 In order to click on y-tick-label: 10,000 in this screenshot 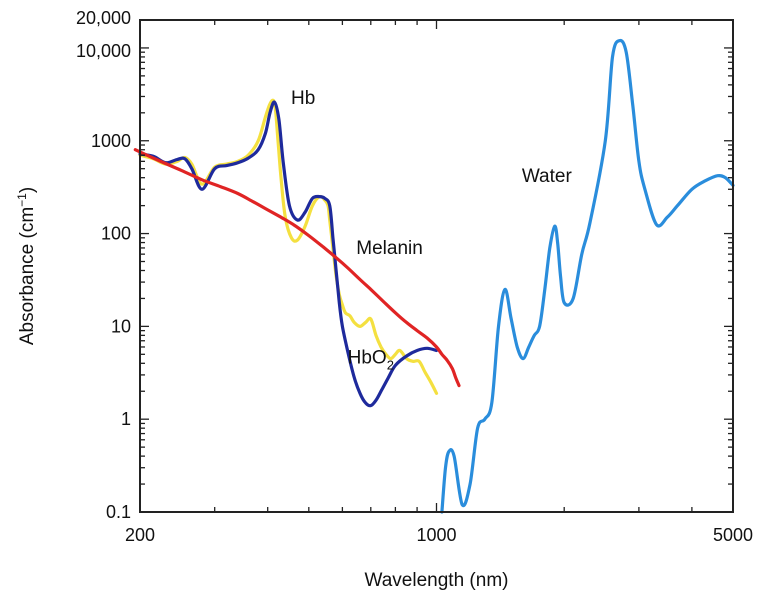, I will do `click(103, 51)`.